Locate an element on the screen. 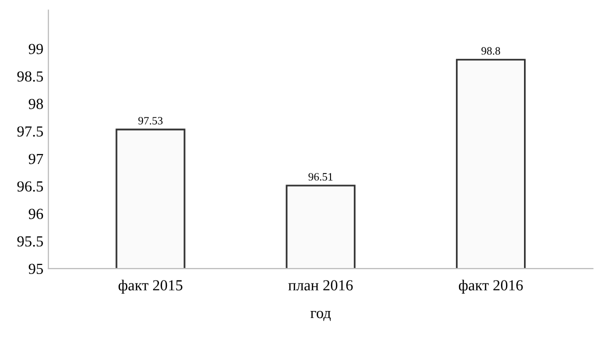 The width and height of the screenshot is (605, 340). y-tick-label: 96.5 is located at coordinates (30, 186).